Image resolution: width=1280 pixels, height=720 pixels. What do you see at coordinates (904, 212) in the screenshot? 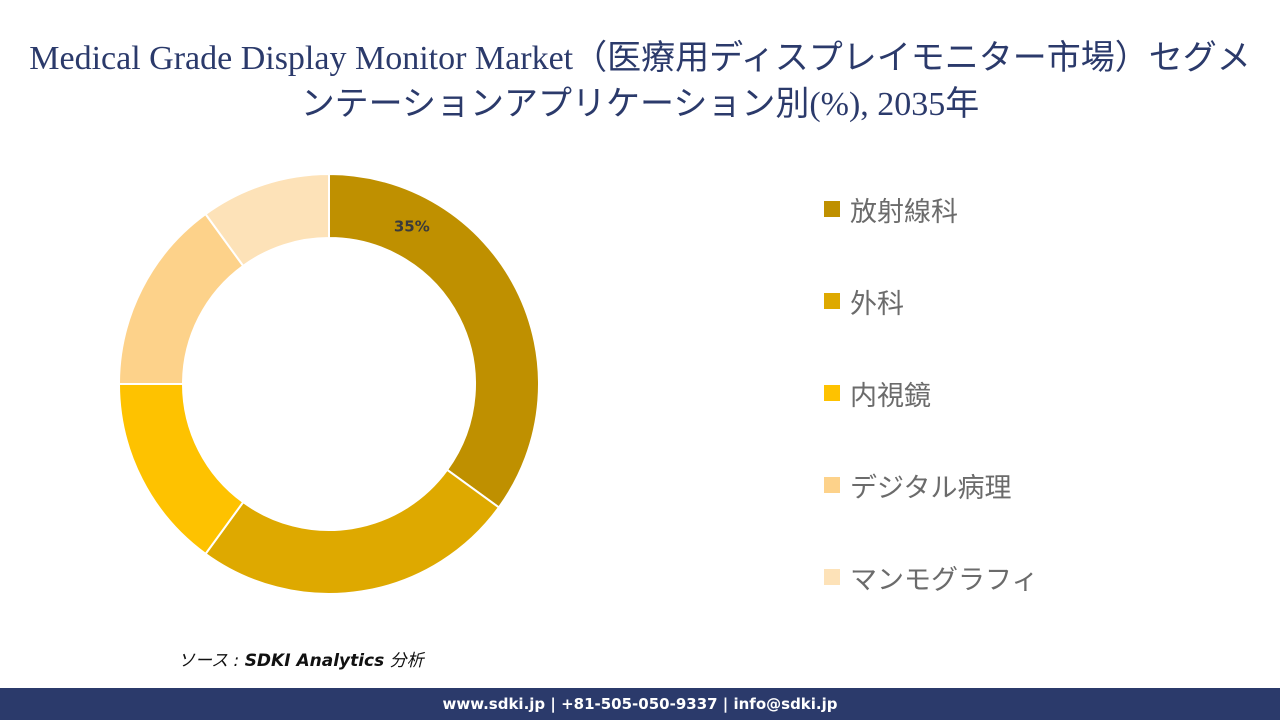
I see `legend-label: 放射線科` at bounding box center [904, 212].